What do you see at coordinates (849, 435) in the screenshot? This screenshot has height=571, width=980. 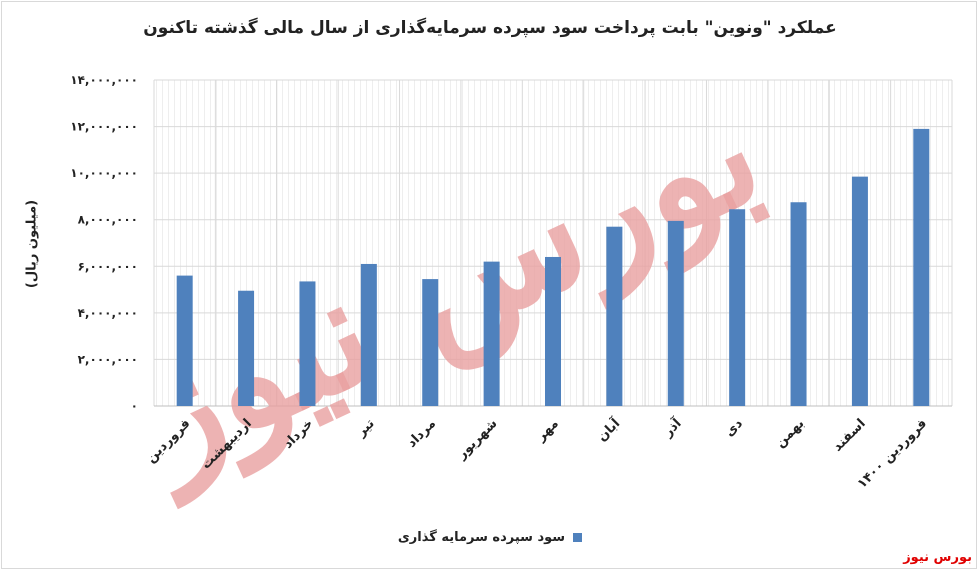 I see `x-tick-label: اسفند` at bounding box center [849, 435].